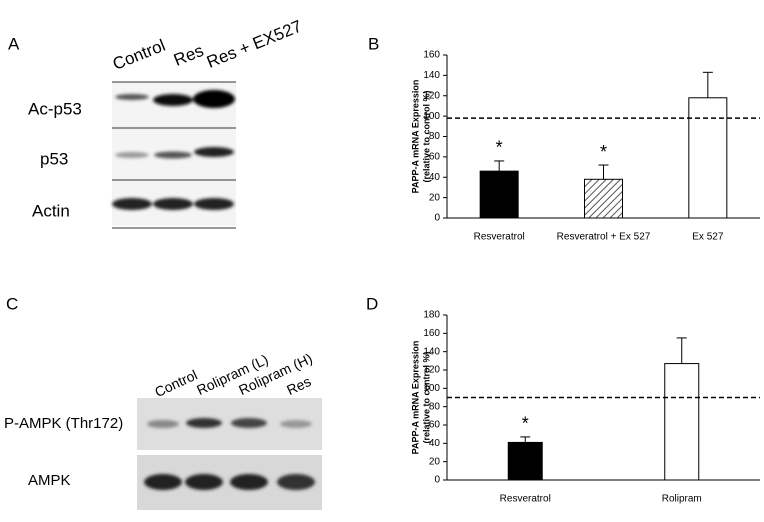 The height and width of the screenshot is (522, 764). I want to click on x-tick-label: Ex 527, so click(708, 237).